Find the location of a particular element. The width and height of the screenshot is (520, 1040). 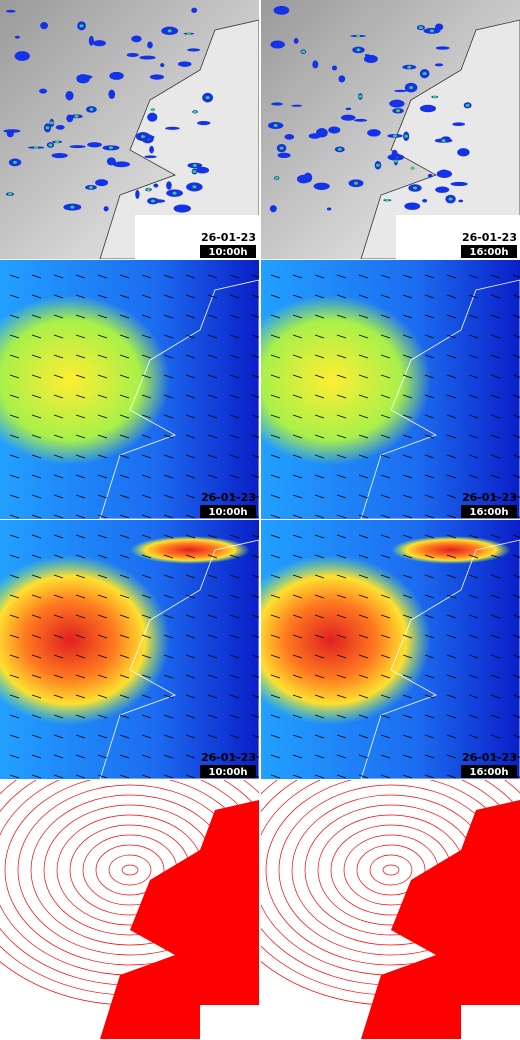

coastline is located at coordinates (440, 399).